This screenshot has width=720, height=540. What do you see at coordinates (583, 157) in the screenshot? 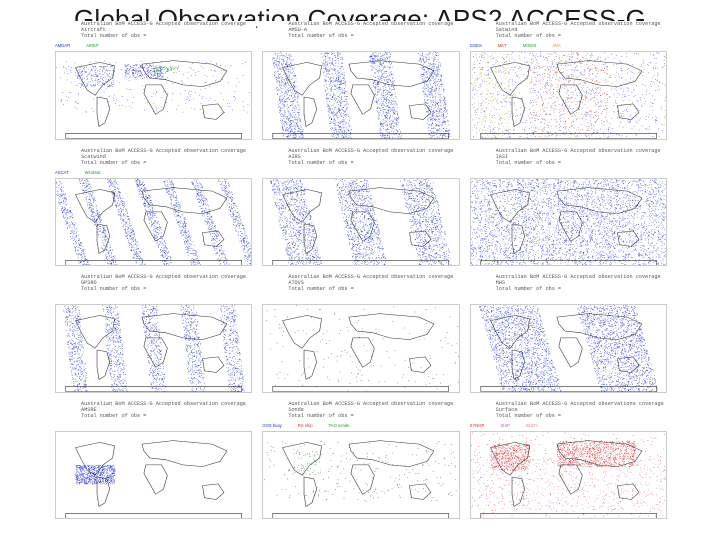
I see `panel-header-line: IASI` at bounding box center [583, 157].